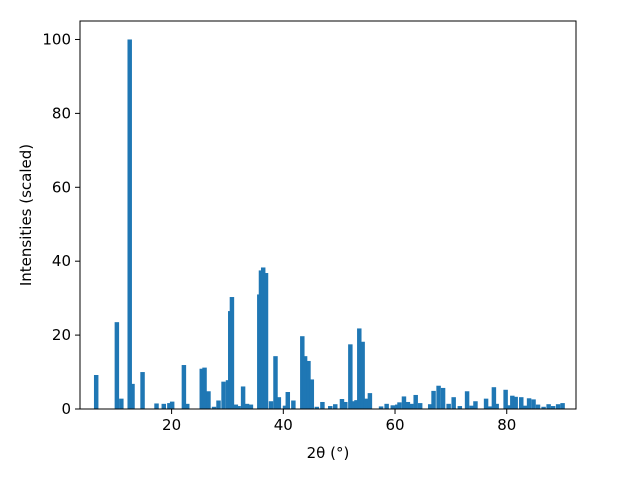 The image size is (640, 480). I want to click on x-axis-ticks: 20 40 60 80, so click(339, 421).